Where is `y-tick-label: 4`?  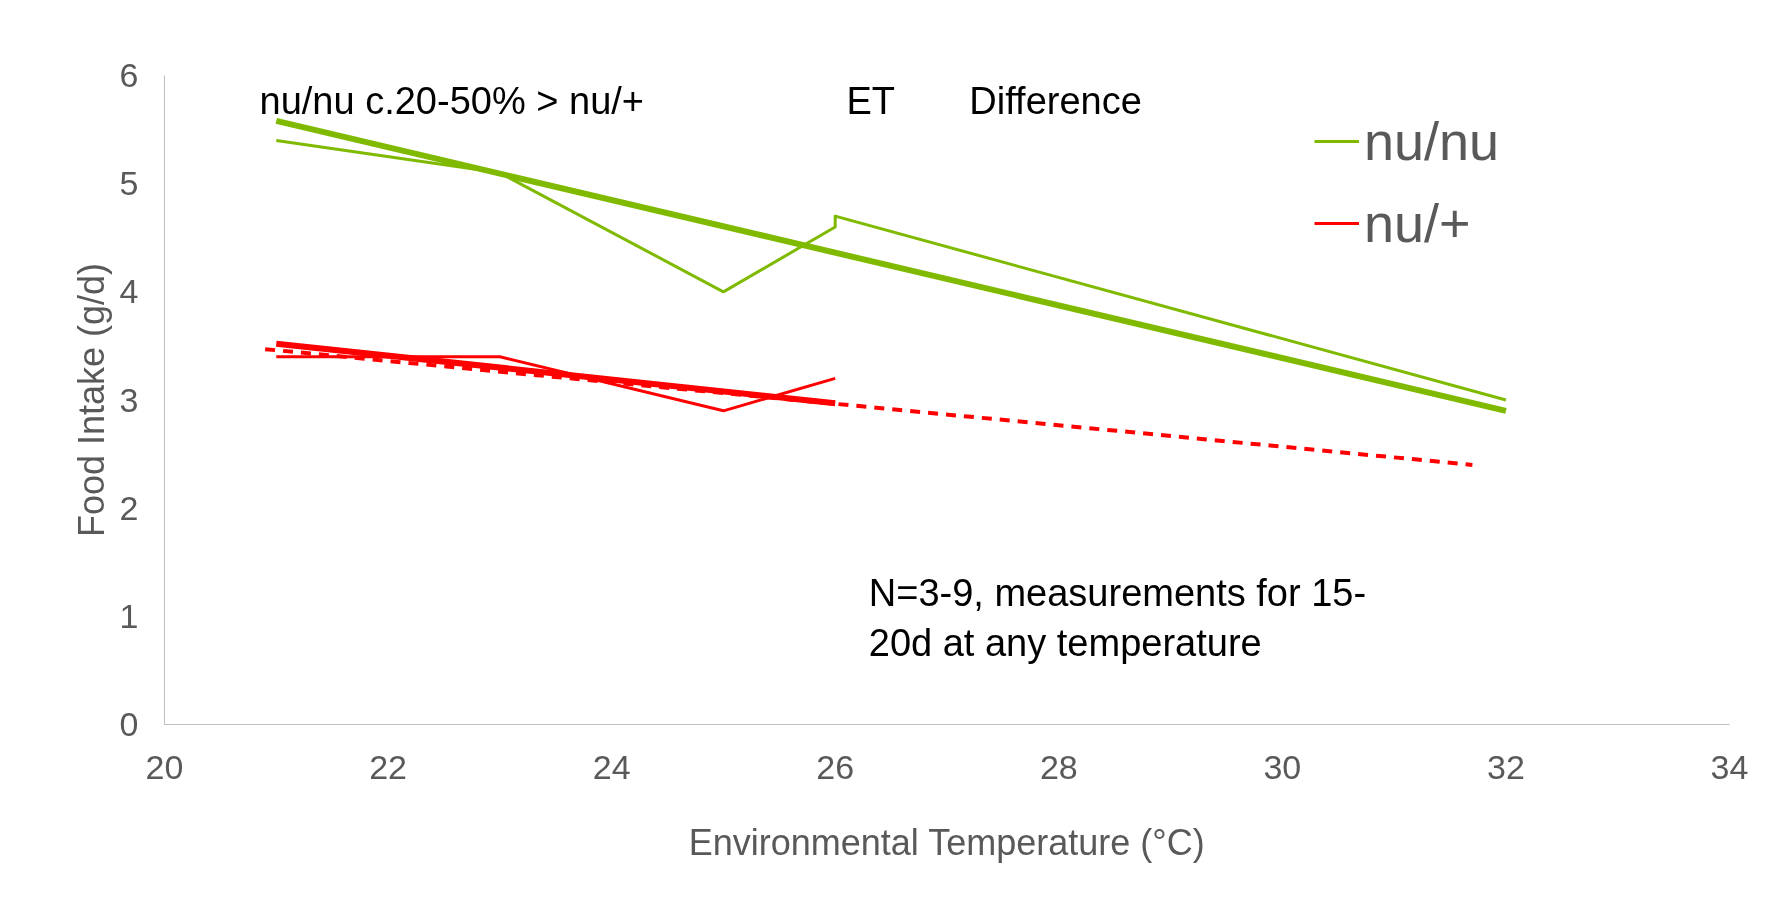 y-tick-label: 4 is located at coordinates (129, 291).